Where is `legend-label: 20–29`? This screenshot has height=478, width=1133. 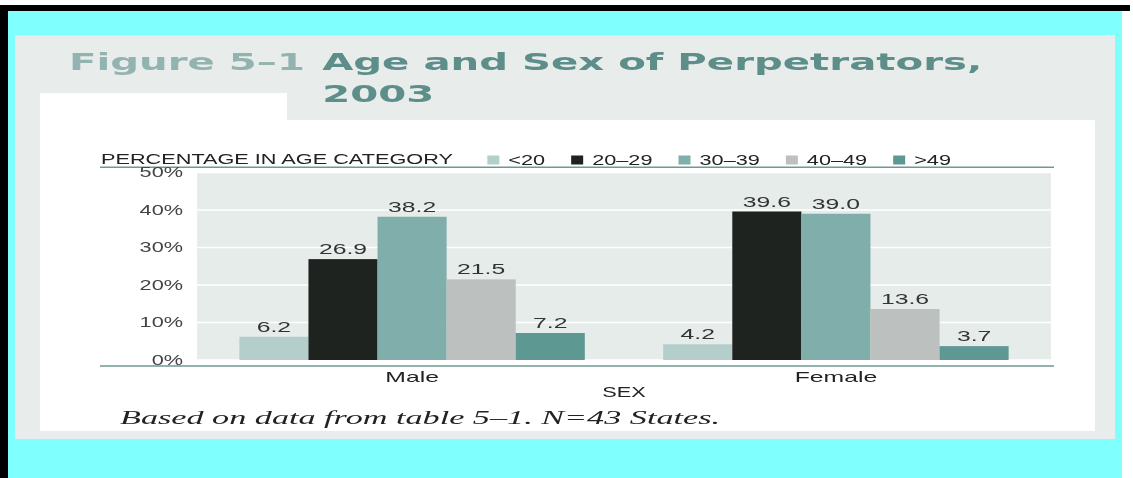
legend-label: 20–29 is located at coordinates (622, 160).